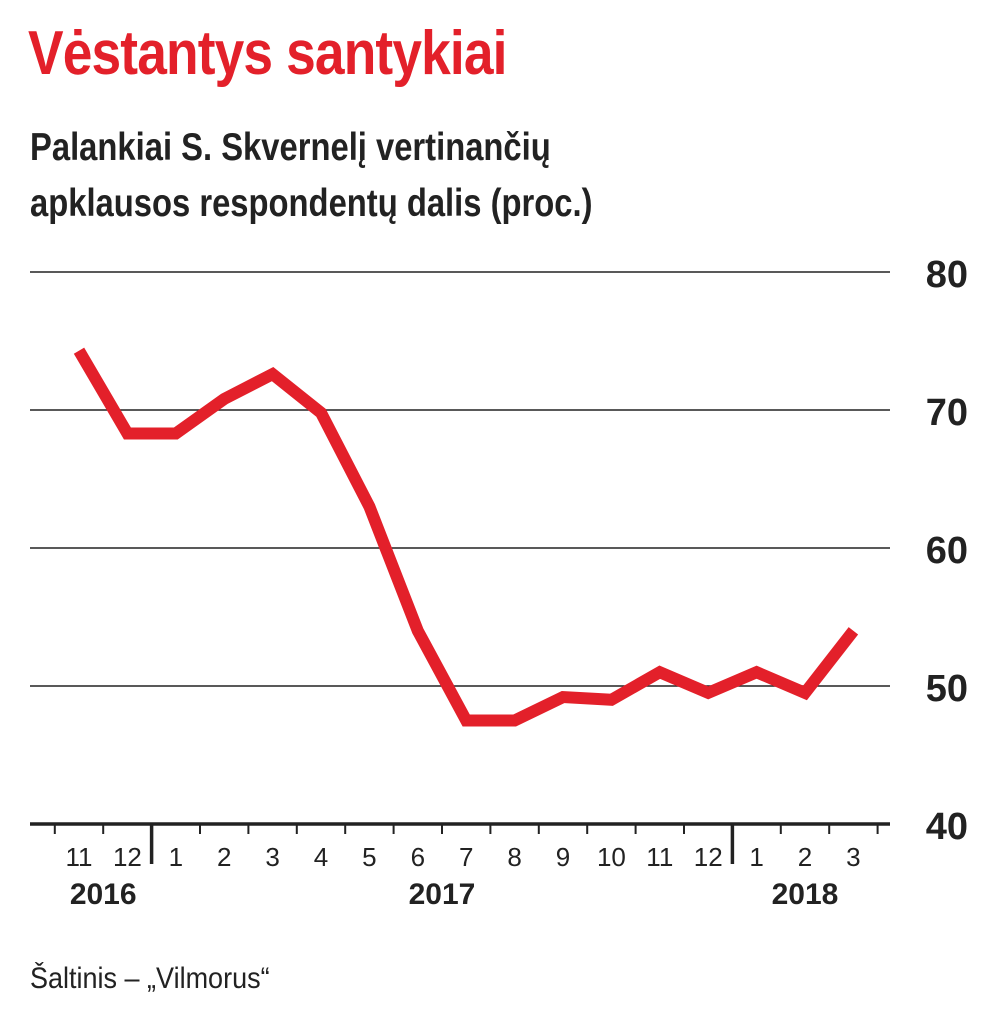 Image resolution: width=1000 pixels, height=1031 pixels. Describe the element at coordinates (418, 857) in the screenshot. I see `x-tick-label: 6` at that location.